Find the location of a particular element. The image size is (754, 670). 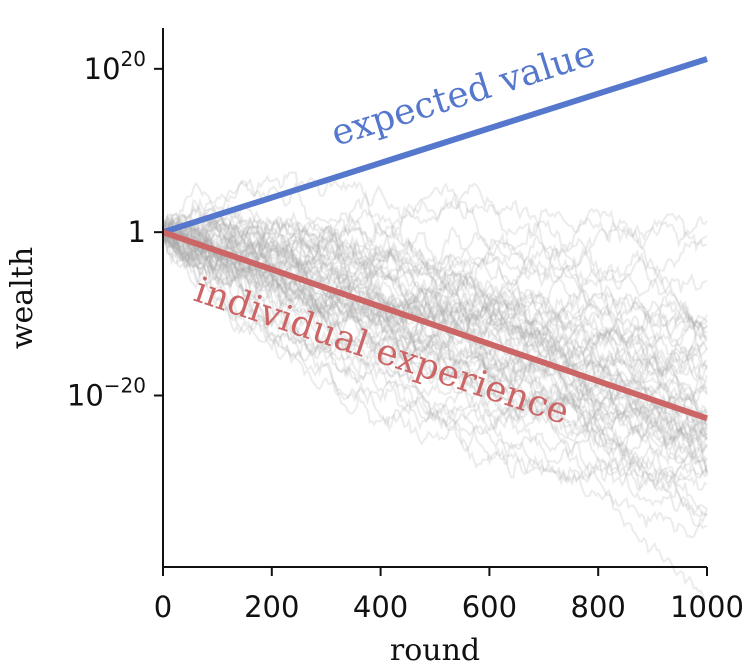

x-tick-label: 800 is located at coordinates (598, 607).